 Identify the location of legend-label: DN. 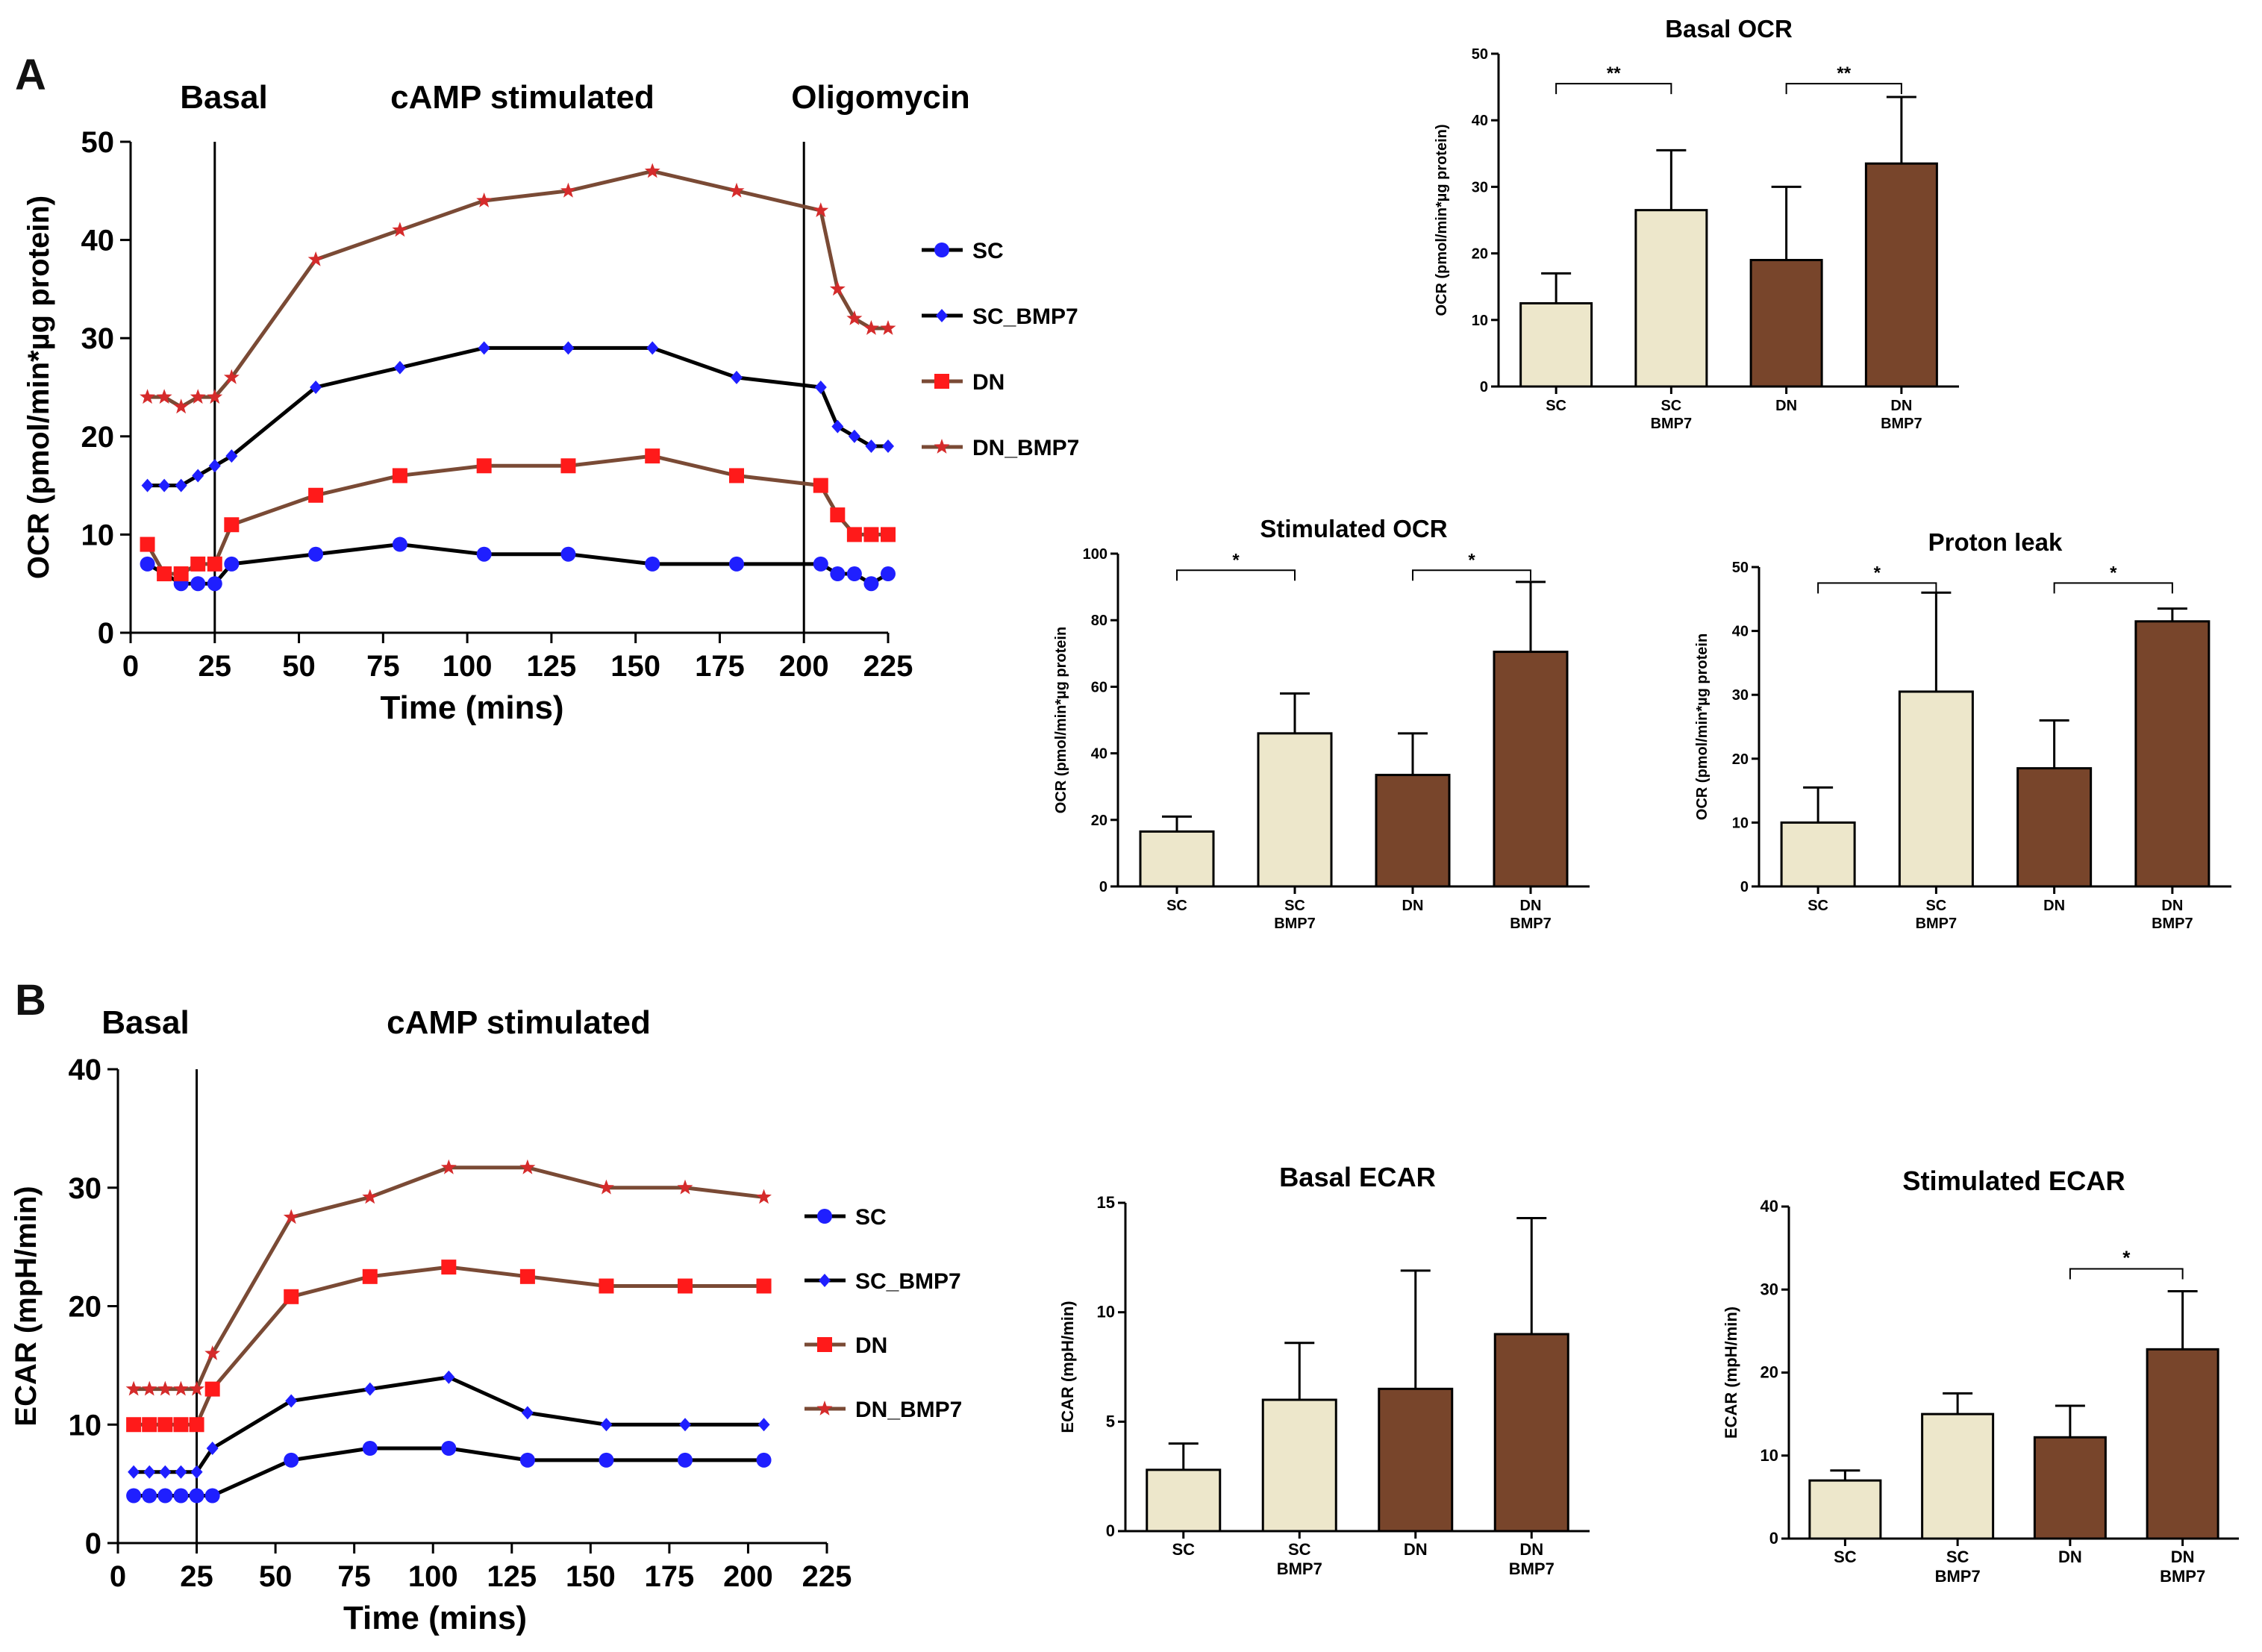
(871, 1345).